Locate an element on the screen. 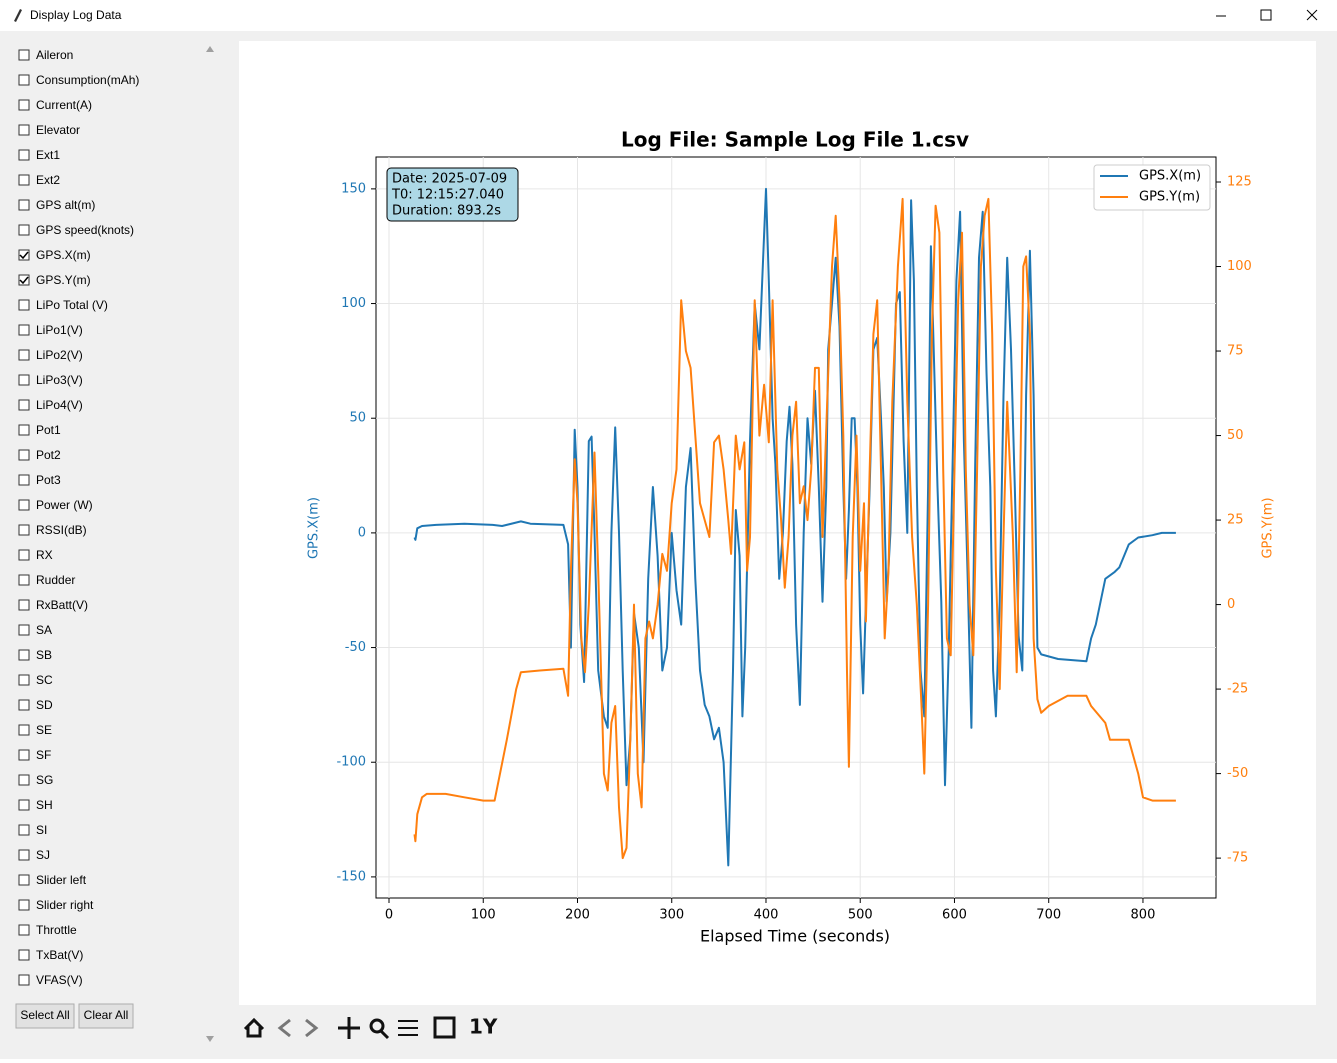 Image resolution: width=1337 pixels, height=1063 pixels. checkbox-label: Pot2 is located at coordinates (48, 455).